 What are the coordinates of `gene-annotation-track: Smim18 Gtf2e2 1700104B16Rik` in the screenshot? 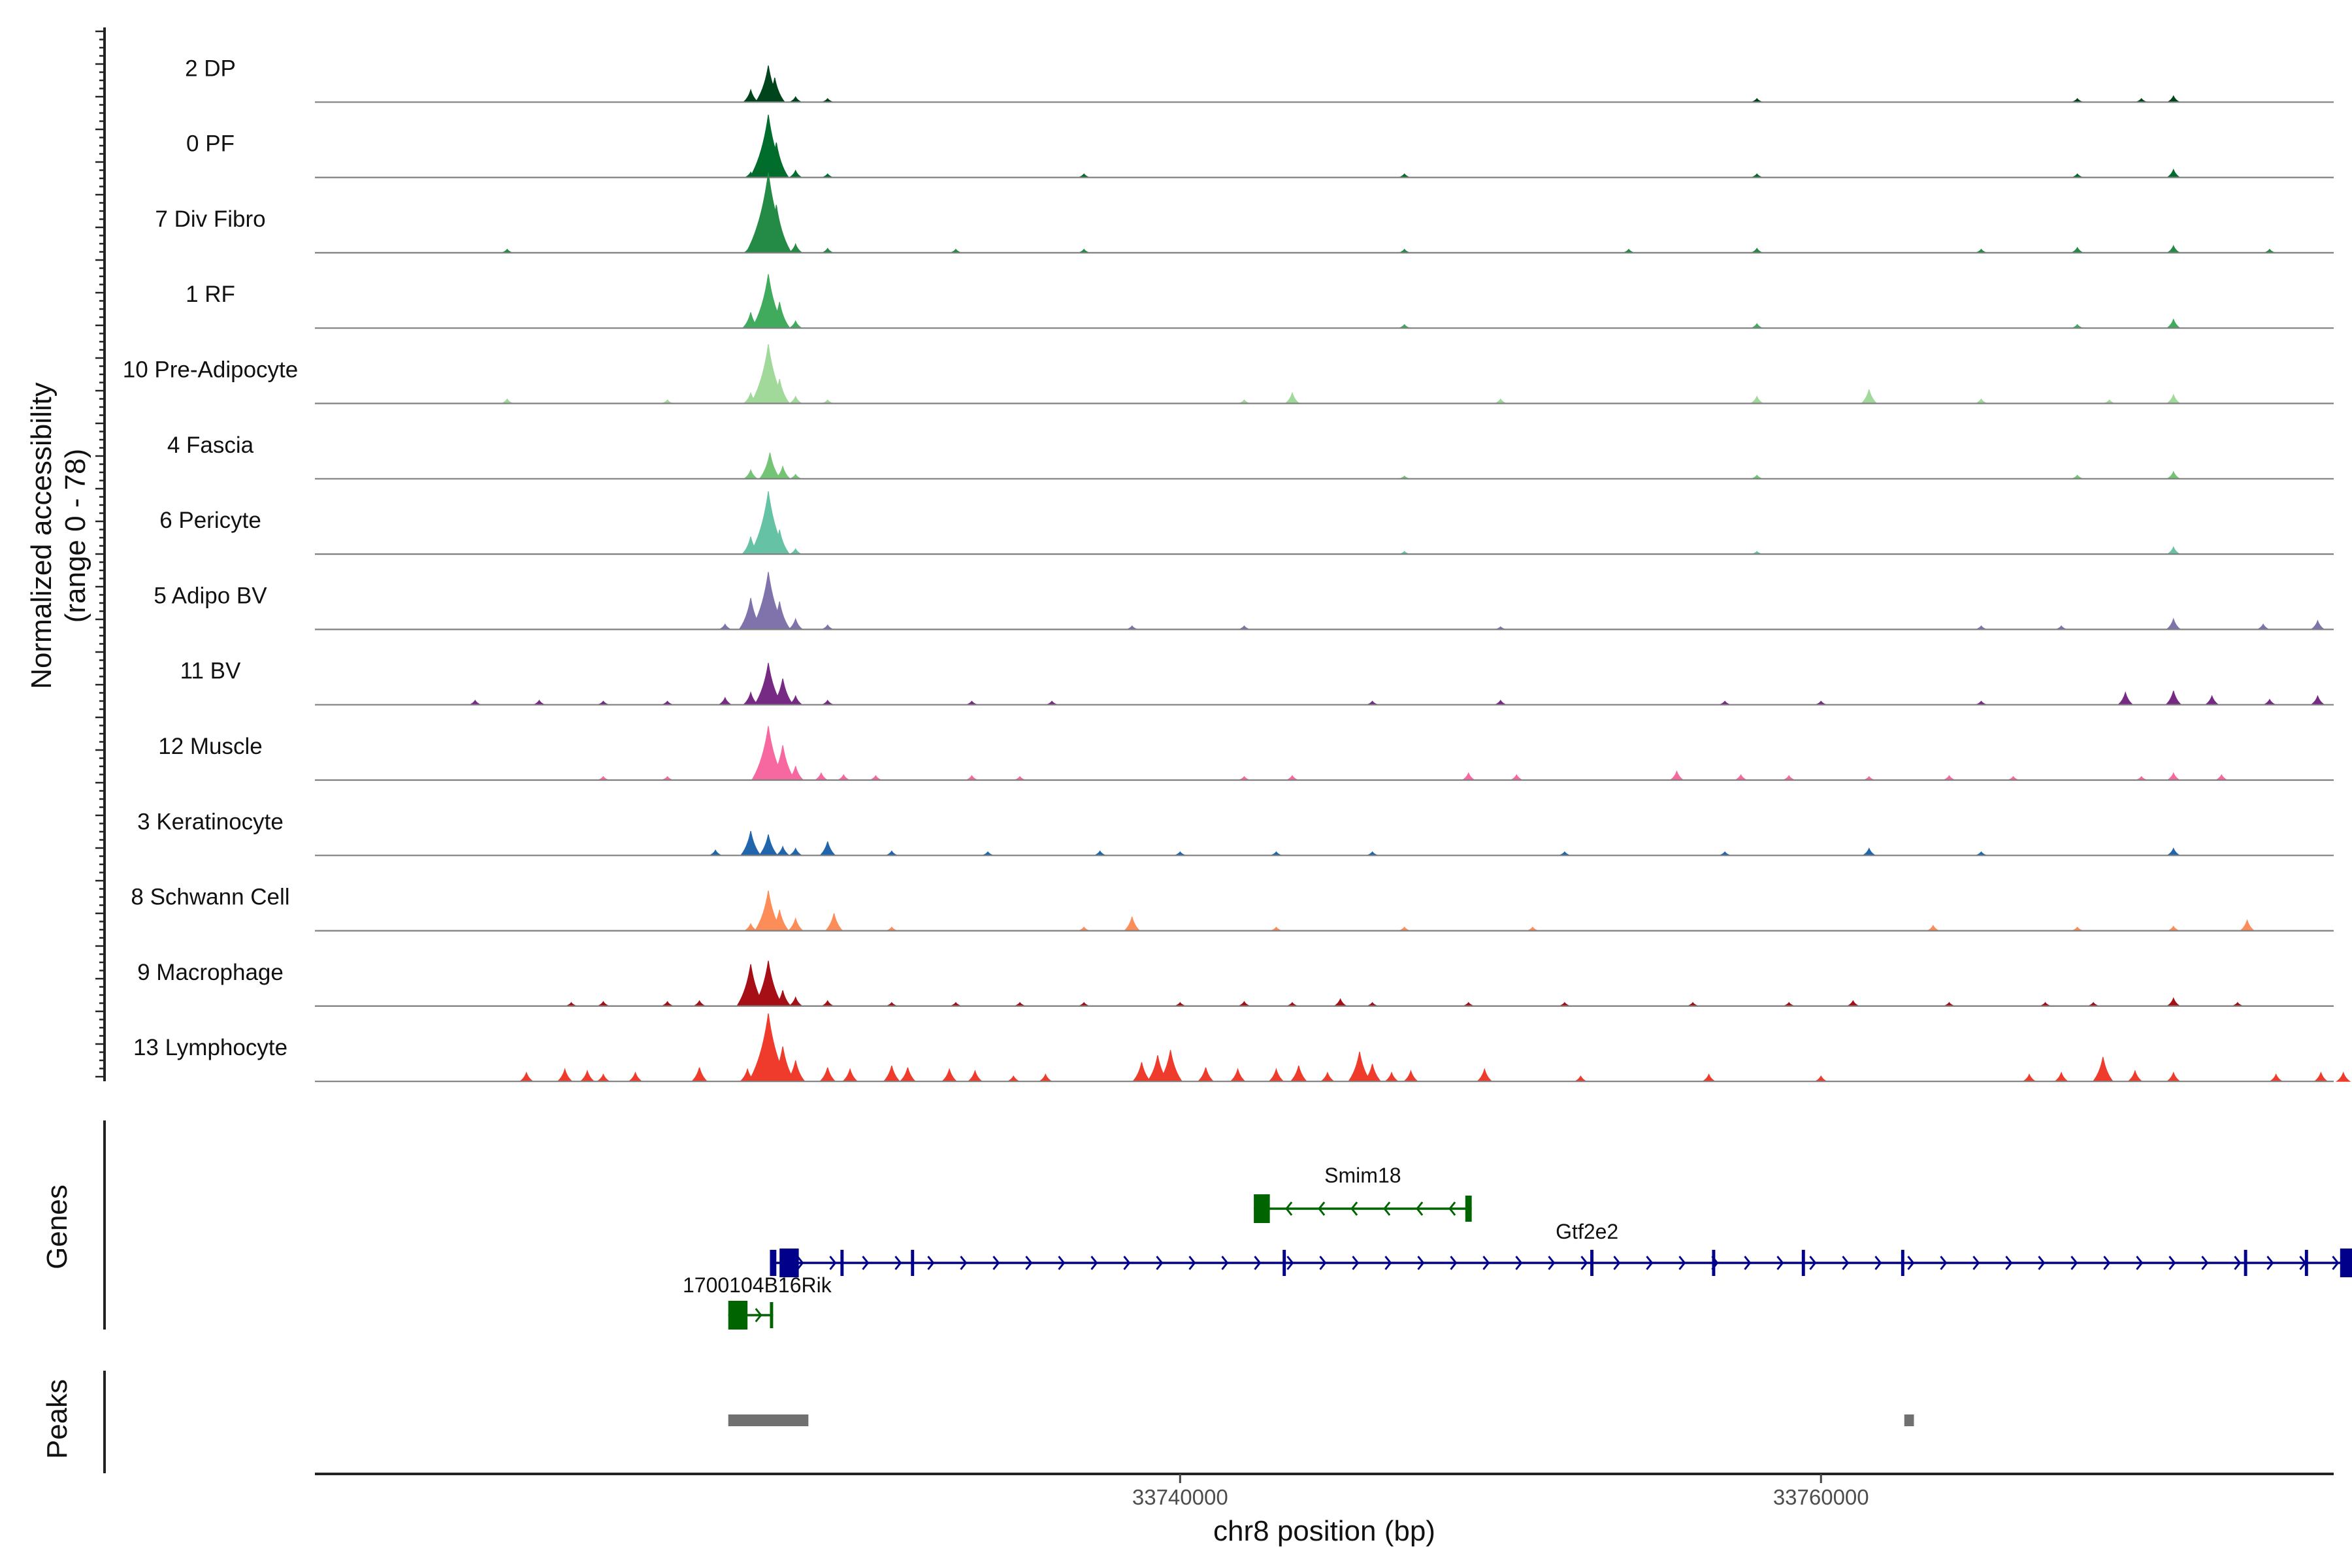 It's located at (1517, 1247).